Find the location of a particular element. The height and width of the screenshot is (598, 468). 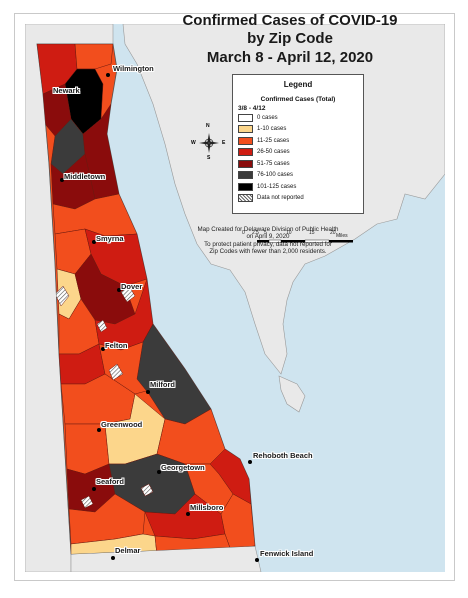

title-line-1: Confirmed Cases of COVID-19 is located at coordinates (290, 20).